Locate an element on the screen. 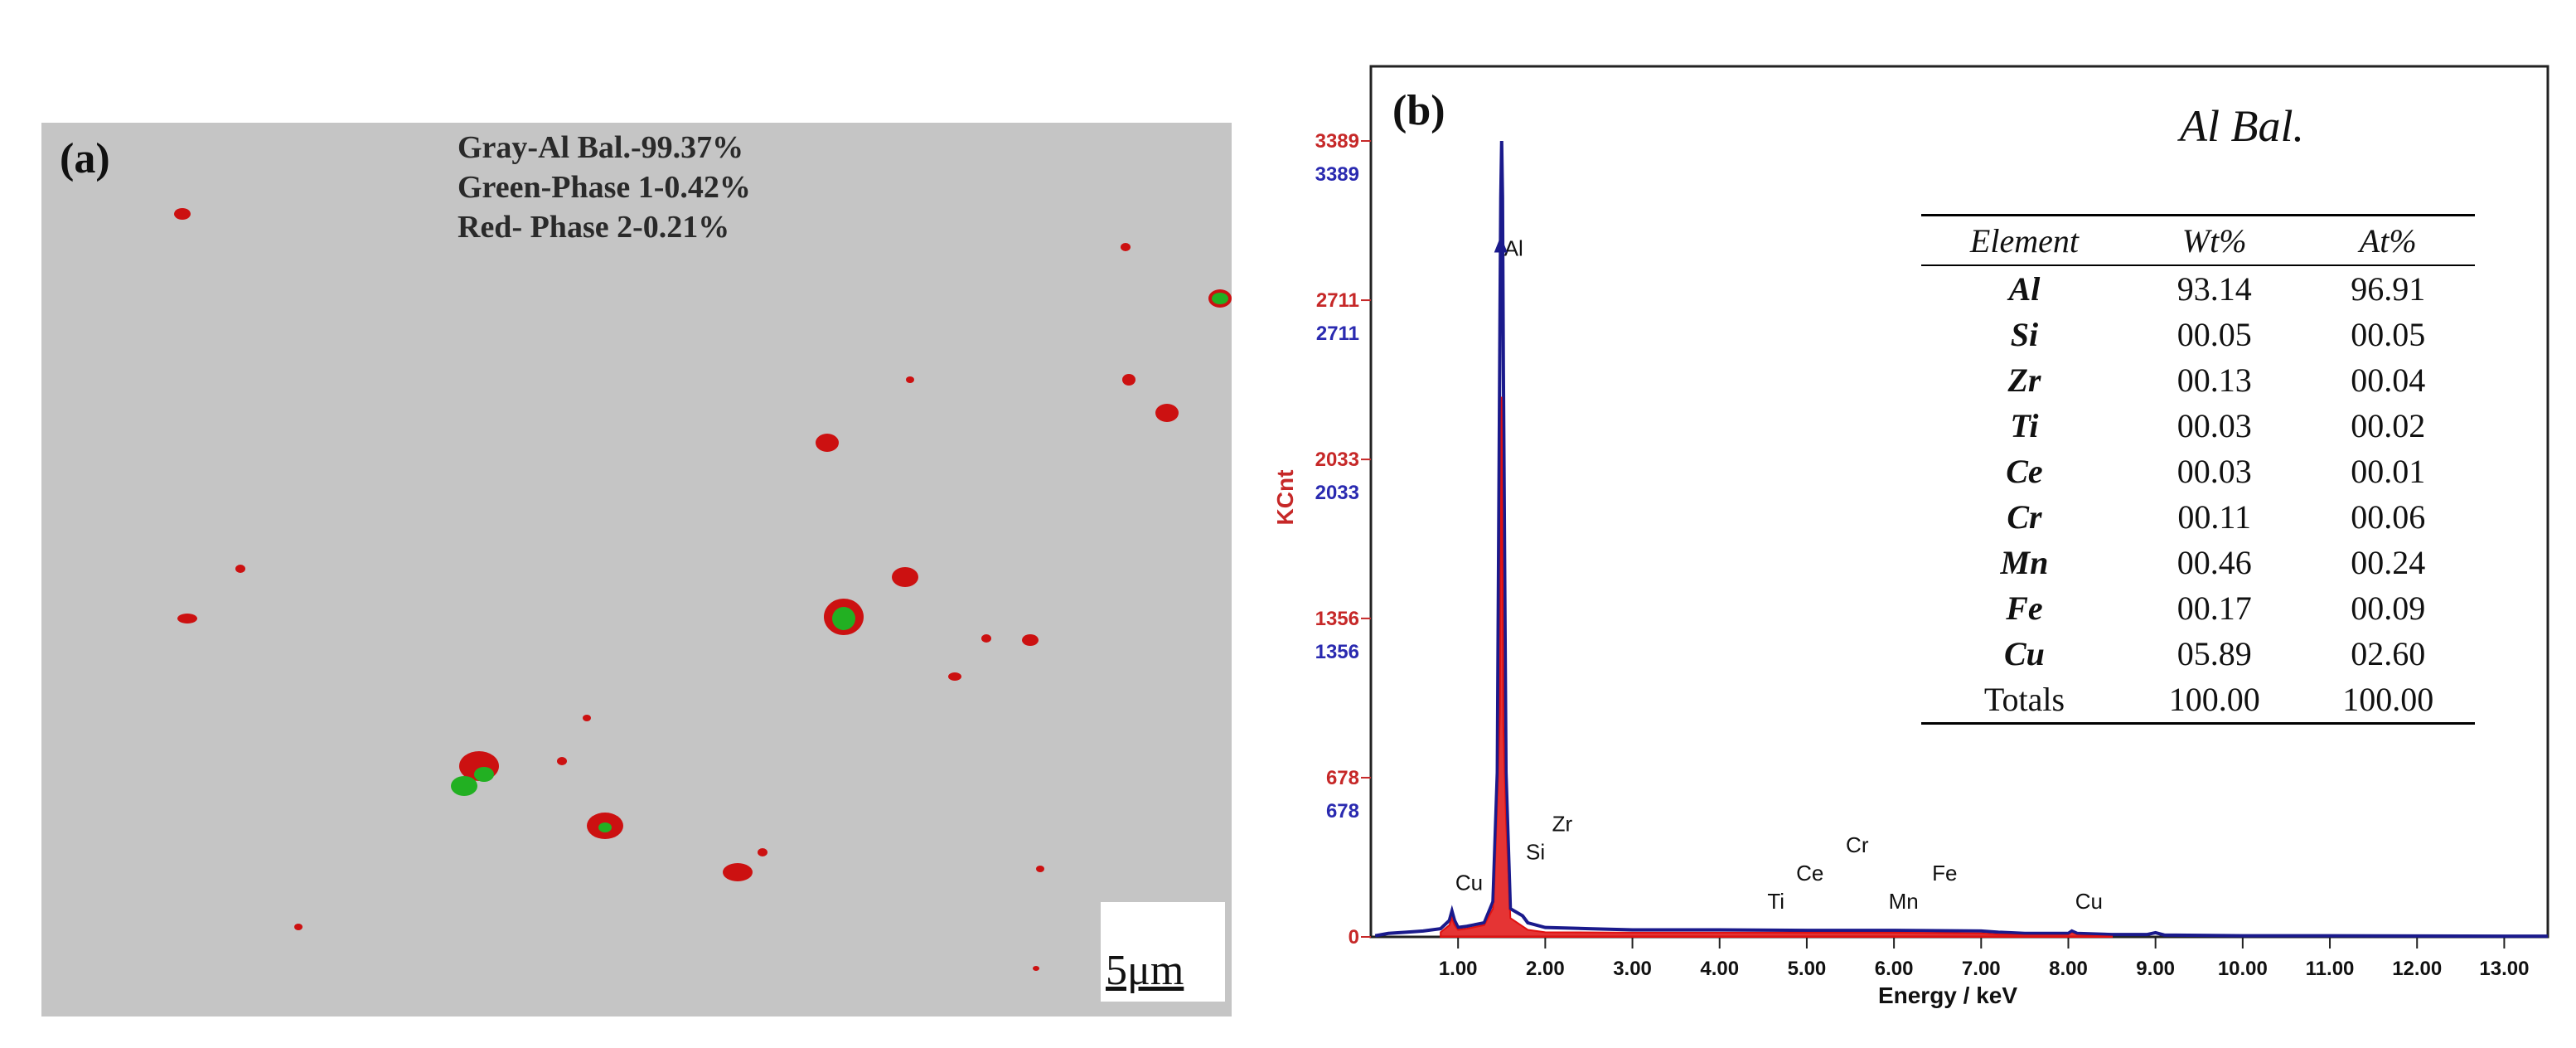 This screenshot has height=1048, width=2576. header-wt: Wt% is located at coordinates (2214, 240).